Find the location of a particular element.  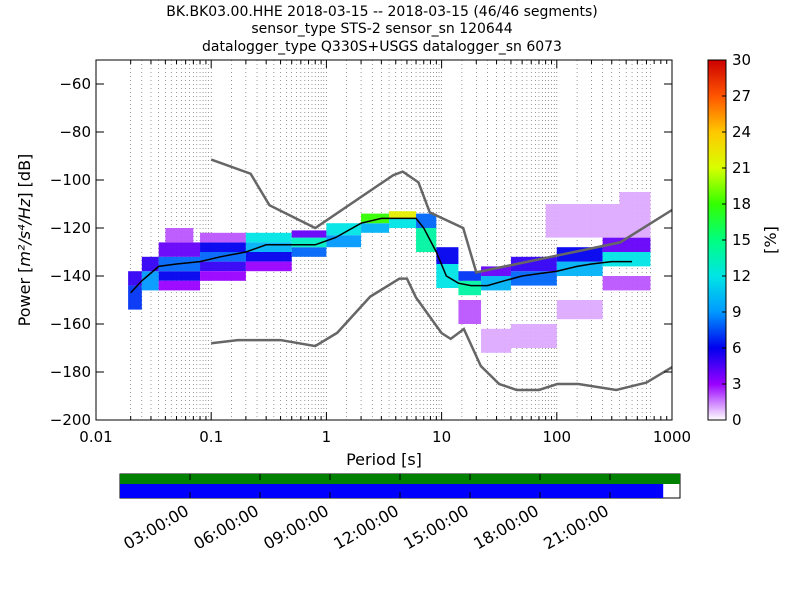

noise-model-nlnm is located at coordinates (442, 334).